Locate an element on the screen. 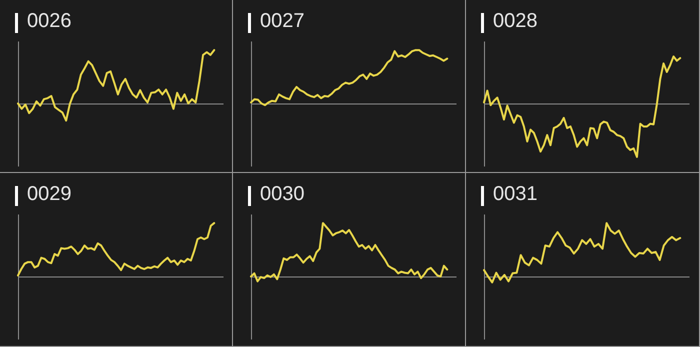 This screenshot has width=700, height=347. chart-title: 0026 is located at coordinates (49, 21).